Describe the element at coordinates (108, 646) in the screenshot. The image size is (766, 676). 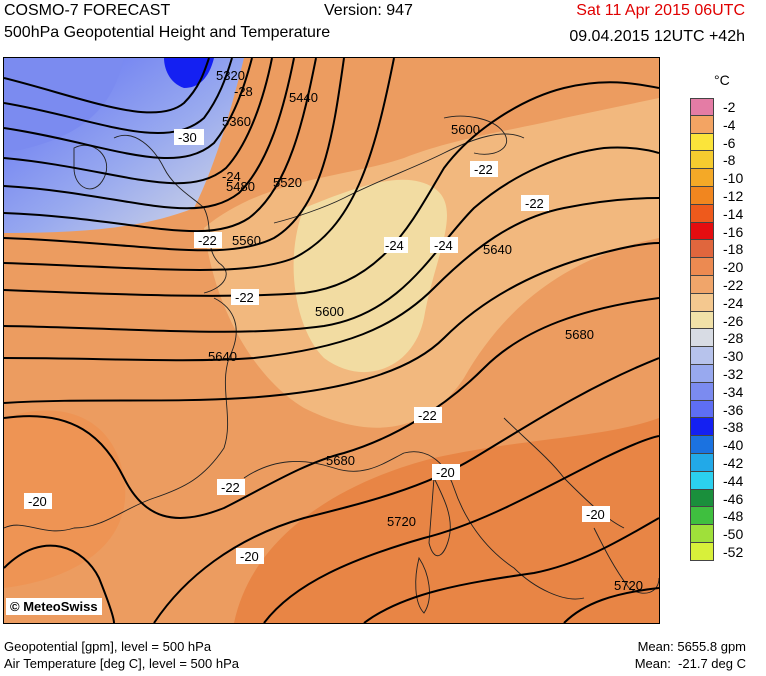
I see `footer-geopotential: Geopotential [gpm], level = 500 hPa` at that location.